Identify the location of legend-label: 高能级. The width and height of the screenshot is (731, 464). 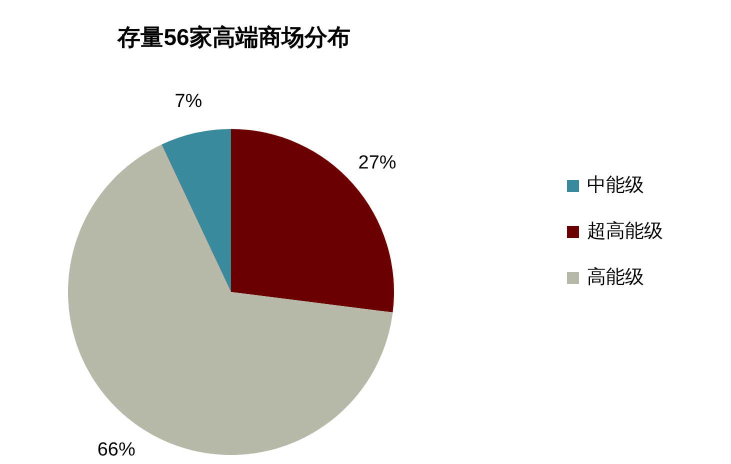
(615, 277).